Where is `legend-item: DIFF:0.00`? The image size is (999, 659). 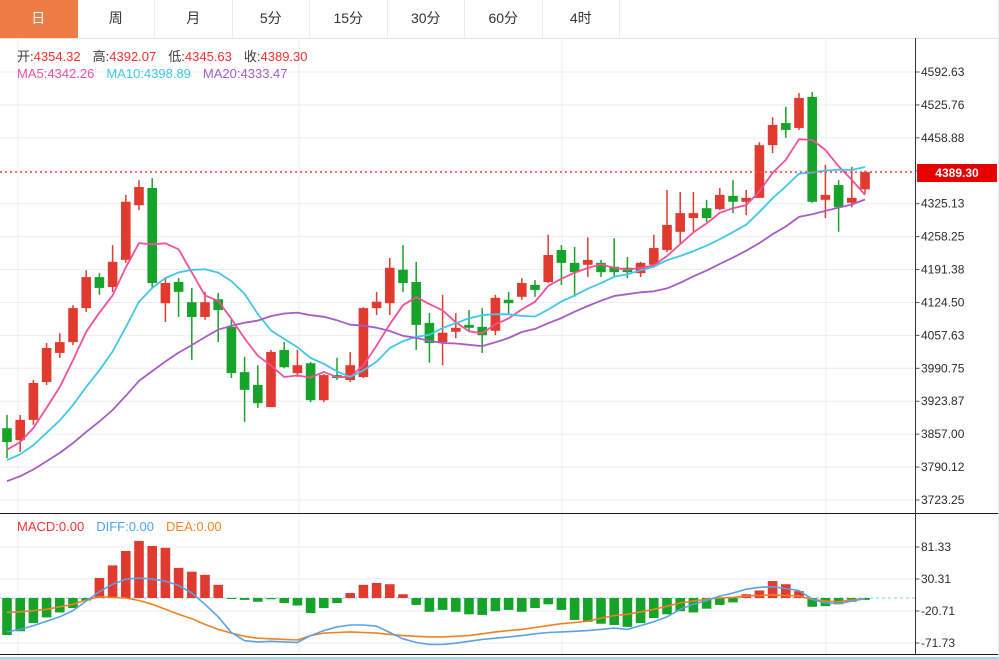 legend-item: DIFF:0.00 is located at coordinates (125, 526).